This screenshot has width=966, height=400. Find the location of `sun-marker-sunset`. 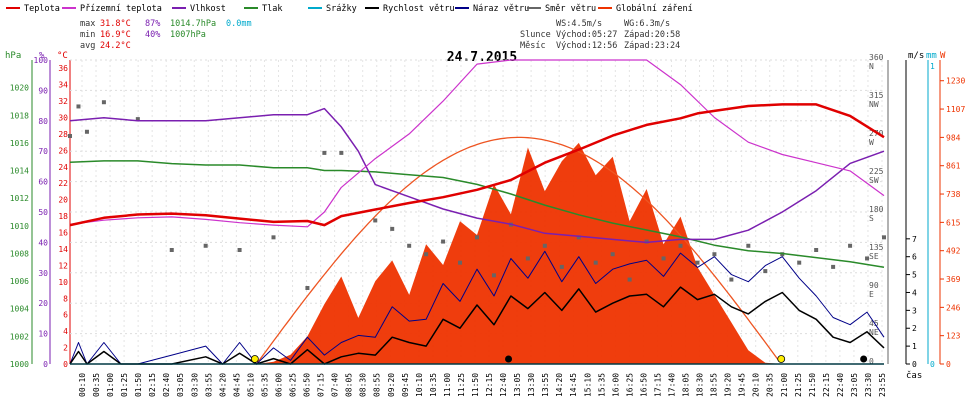

sun-marker-sunset is located at coordinates (781, 359).